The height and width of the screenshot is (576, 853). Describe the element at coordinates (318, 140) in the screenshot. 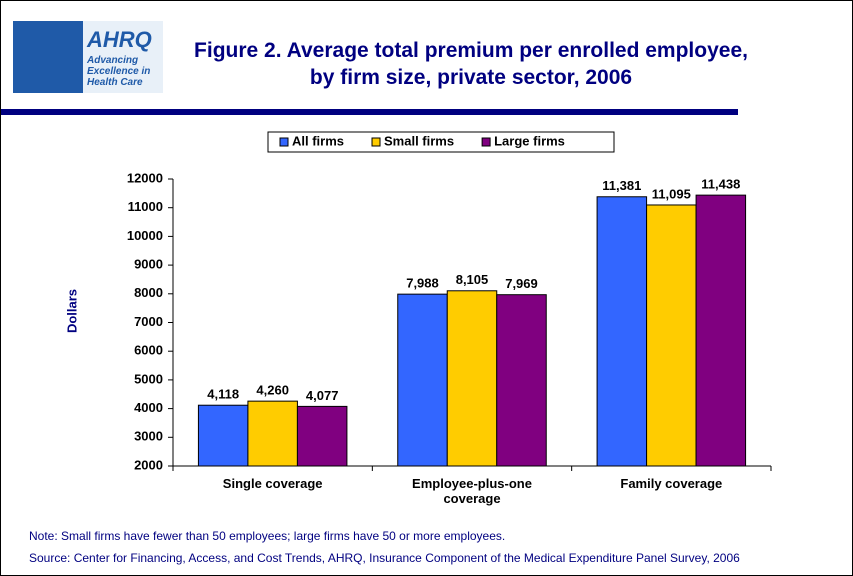

I see `legend-label: All firms` at that location.